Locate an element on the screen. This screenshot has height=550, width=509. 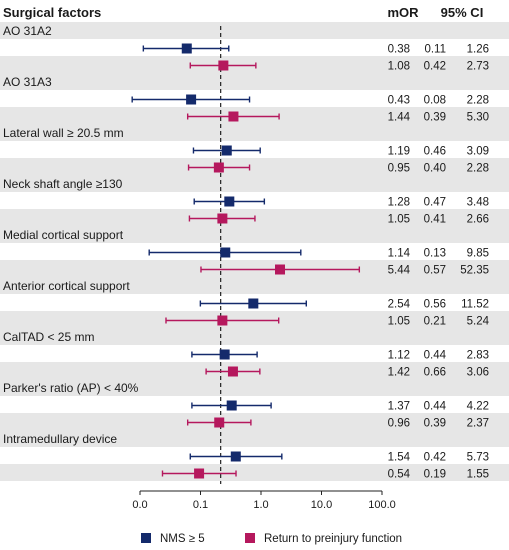
ci-low-value: 0.19 is located at coordinates (435, 475).